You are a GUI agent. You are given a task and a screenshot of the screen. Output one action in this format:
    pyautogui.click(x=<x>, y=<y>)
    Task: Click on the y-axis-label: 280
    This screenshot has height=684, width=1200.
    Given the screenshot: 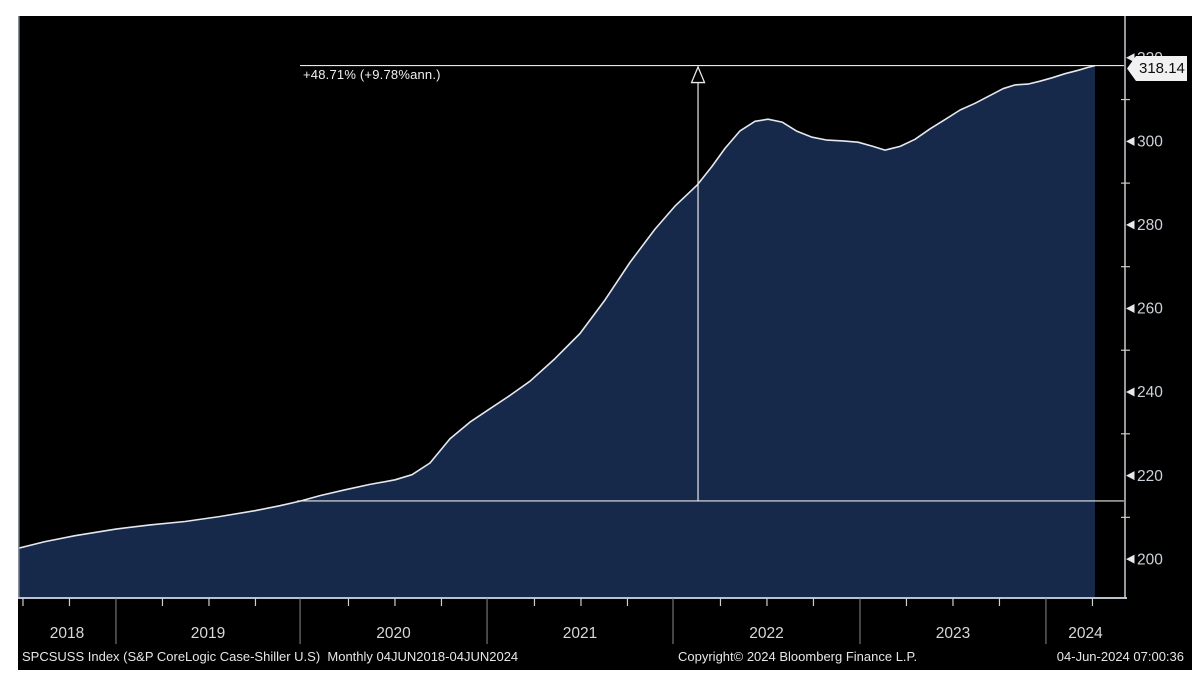 What is the action you would take?
    pyautogui.click(x=1150, y=225)
    